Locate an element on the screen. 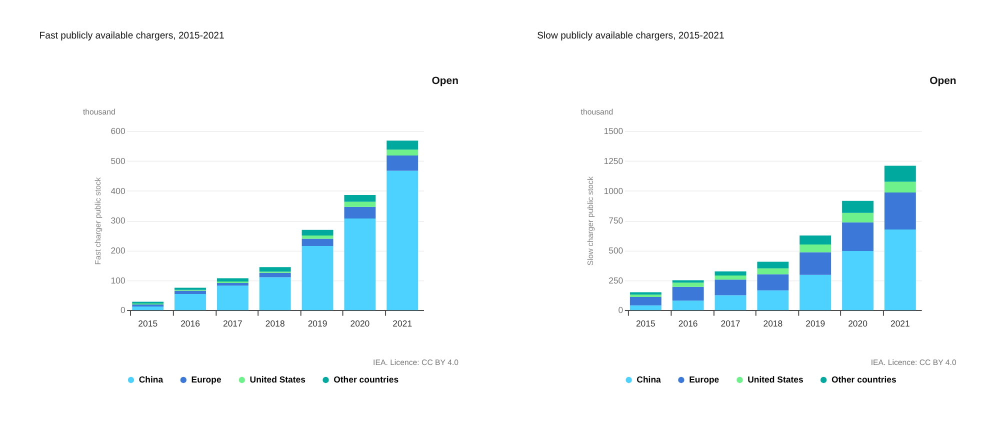  y-tick-label: 300 is located at coordinates (118, 221).